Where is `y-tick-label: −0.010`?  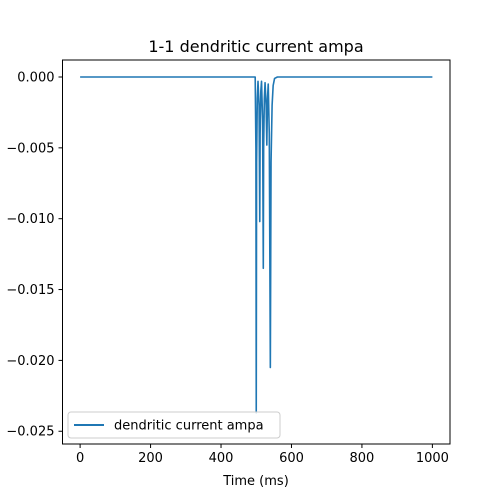 y-tick-label: −0.010 is located at coordinates (30, 219).